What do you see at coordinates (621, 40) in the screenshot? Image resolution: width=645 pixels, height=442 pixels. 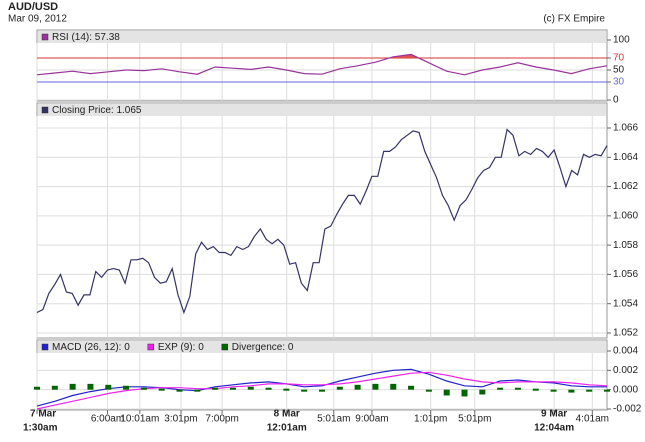 I see `y-tick-label: 100` at bounding box center [621, 40].